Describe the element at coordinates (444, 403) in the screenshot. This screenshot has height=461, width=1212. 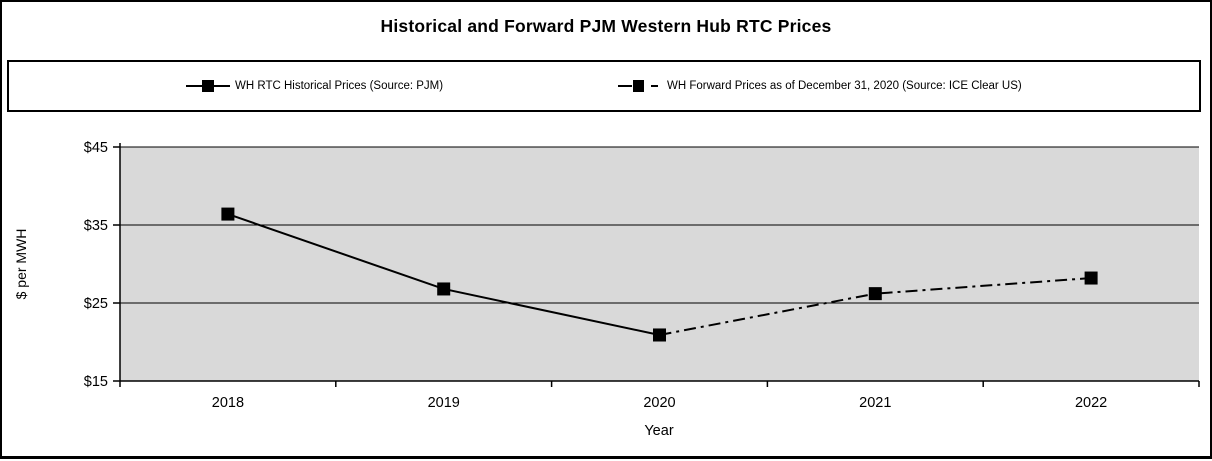
I see `x-tick-label: 2019` at that location.